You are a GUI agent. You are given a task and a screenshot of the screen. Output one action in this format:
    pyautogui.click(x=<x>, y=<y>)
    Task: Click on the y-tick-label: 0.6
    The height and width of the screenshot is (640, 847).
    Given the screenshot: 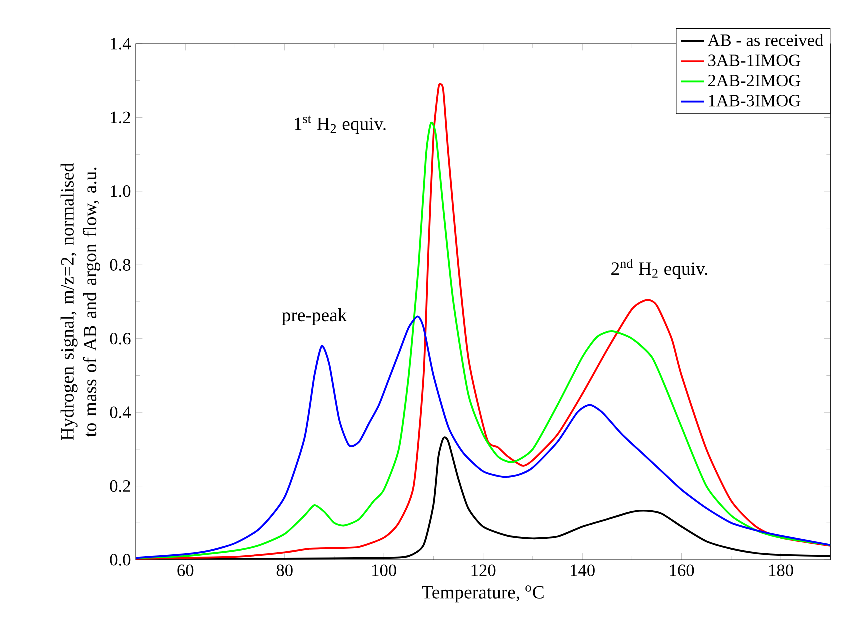 What is the action you would take?
    pyautogui.click(x=120, y=338)
    